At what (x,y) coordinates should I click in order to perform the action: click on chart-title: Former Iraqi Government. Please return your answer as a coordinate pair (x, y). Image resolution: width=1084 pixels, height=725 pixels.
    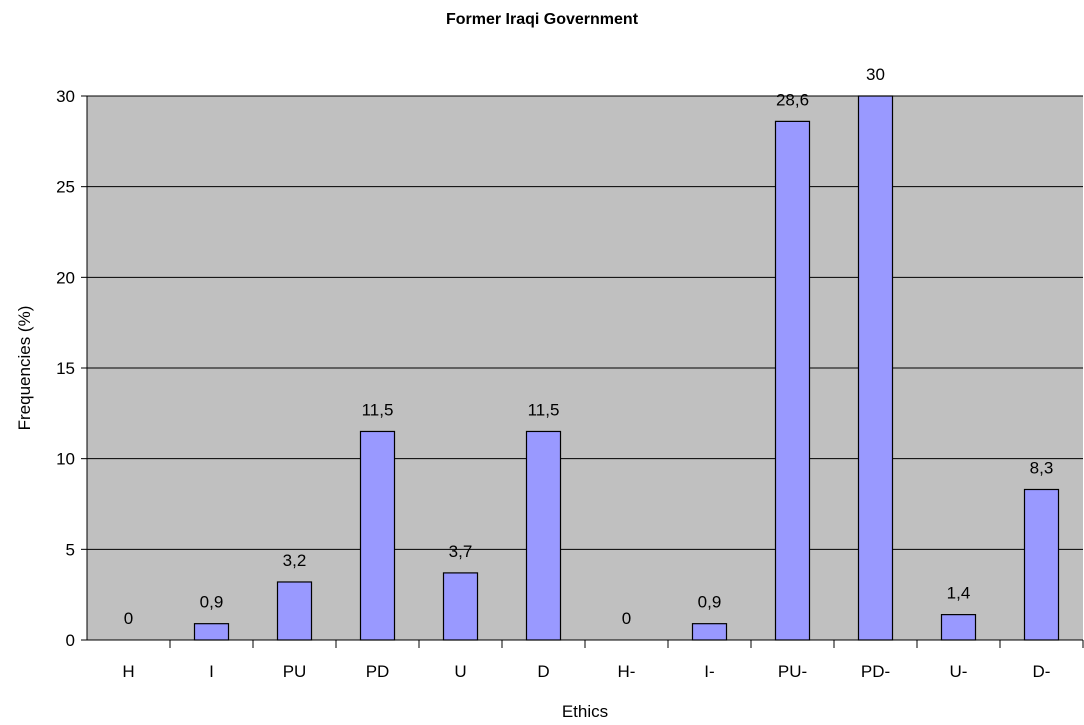
    Looking at the image, I should click on (542, 19).